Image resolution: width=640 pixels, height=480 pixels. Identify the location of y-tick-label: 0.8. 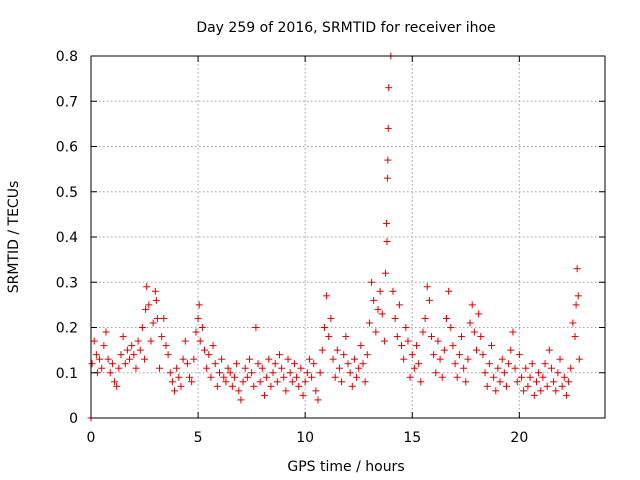
(67, 57).